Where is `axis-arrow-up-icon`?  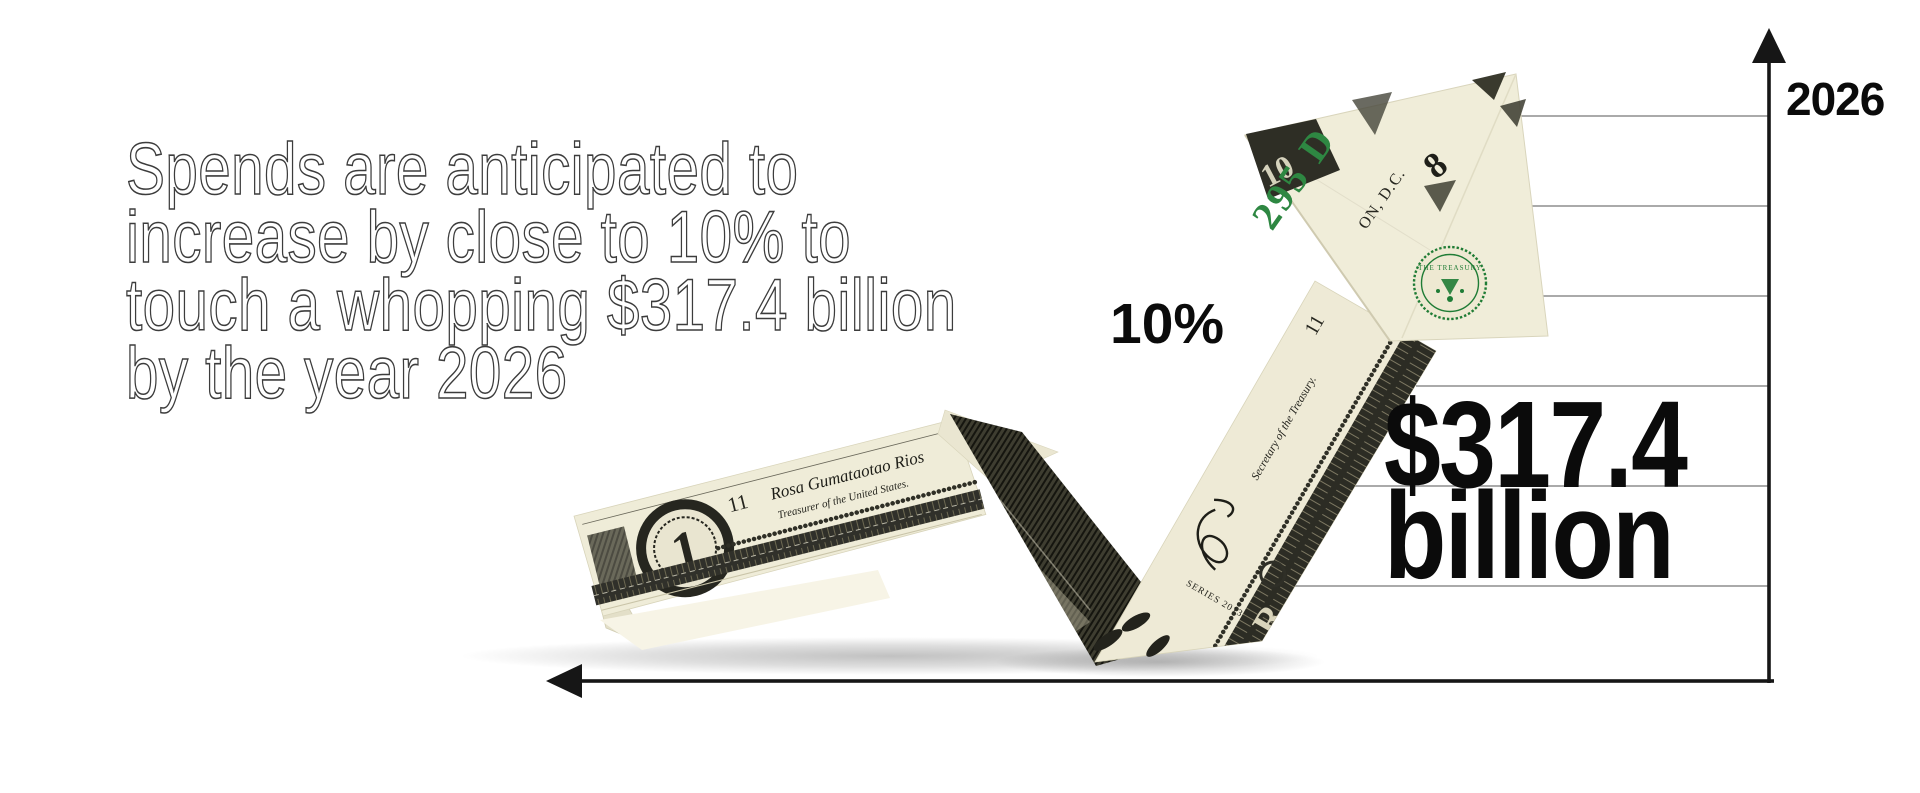 axis-arrow-up-icon is located at coordinates (1769, 45).